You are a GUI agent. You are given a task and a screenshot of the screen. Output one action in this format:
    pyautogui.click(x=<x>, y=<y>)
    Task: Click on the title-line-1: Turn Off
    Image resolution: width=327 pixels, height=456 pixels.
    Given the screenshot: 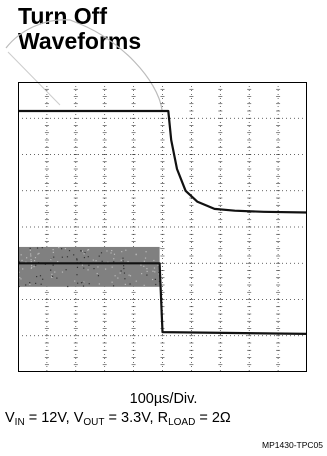 What is the action you would take?
    pyautogui.click(x=62, y=16)
    